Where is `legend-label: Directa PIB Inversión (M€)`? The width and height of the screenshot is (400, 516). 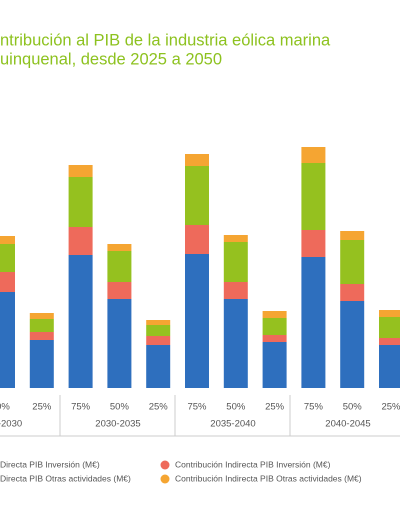 legend-label: Directa PIB Inversión (M€) is located at coordinates (50, 464).